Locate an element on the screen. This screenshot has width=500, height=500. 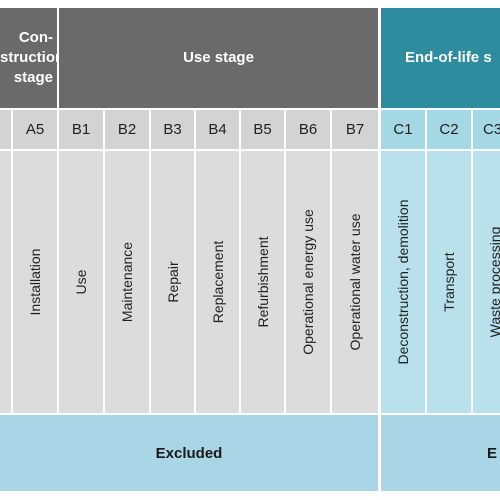
module-label: Waste processing is located at coordinates (493, 282).